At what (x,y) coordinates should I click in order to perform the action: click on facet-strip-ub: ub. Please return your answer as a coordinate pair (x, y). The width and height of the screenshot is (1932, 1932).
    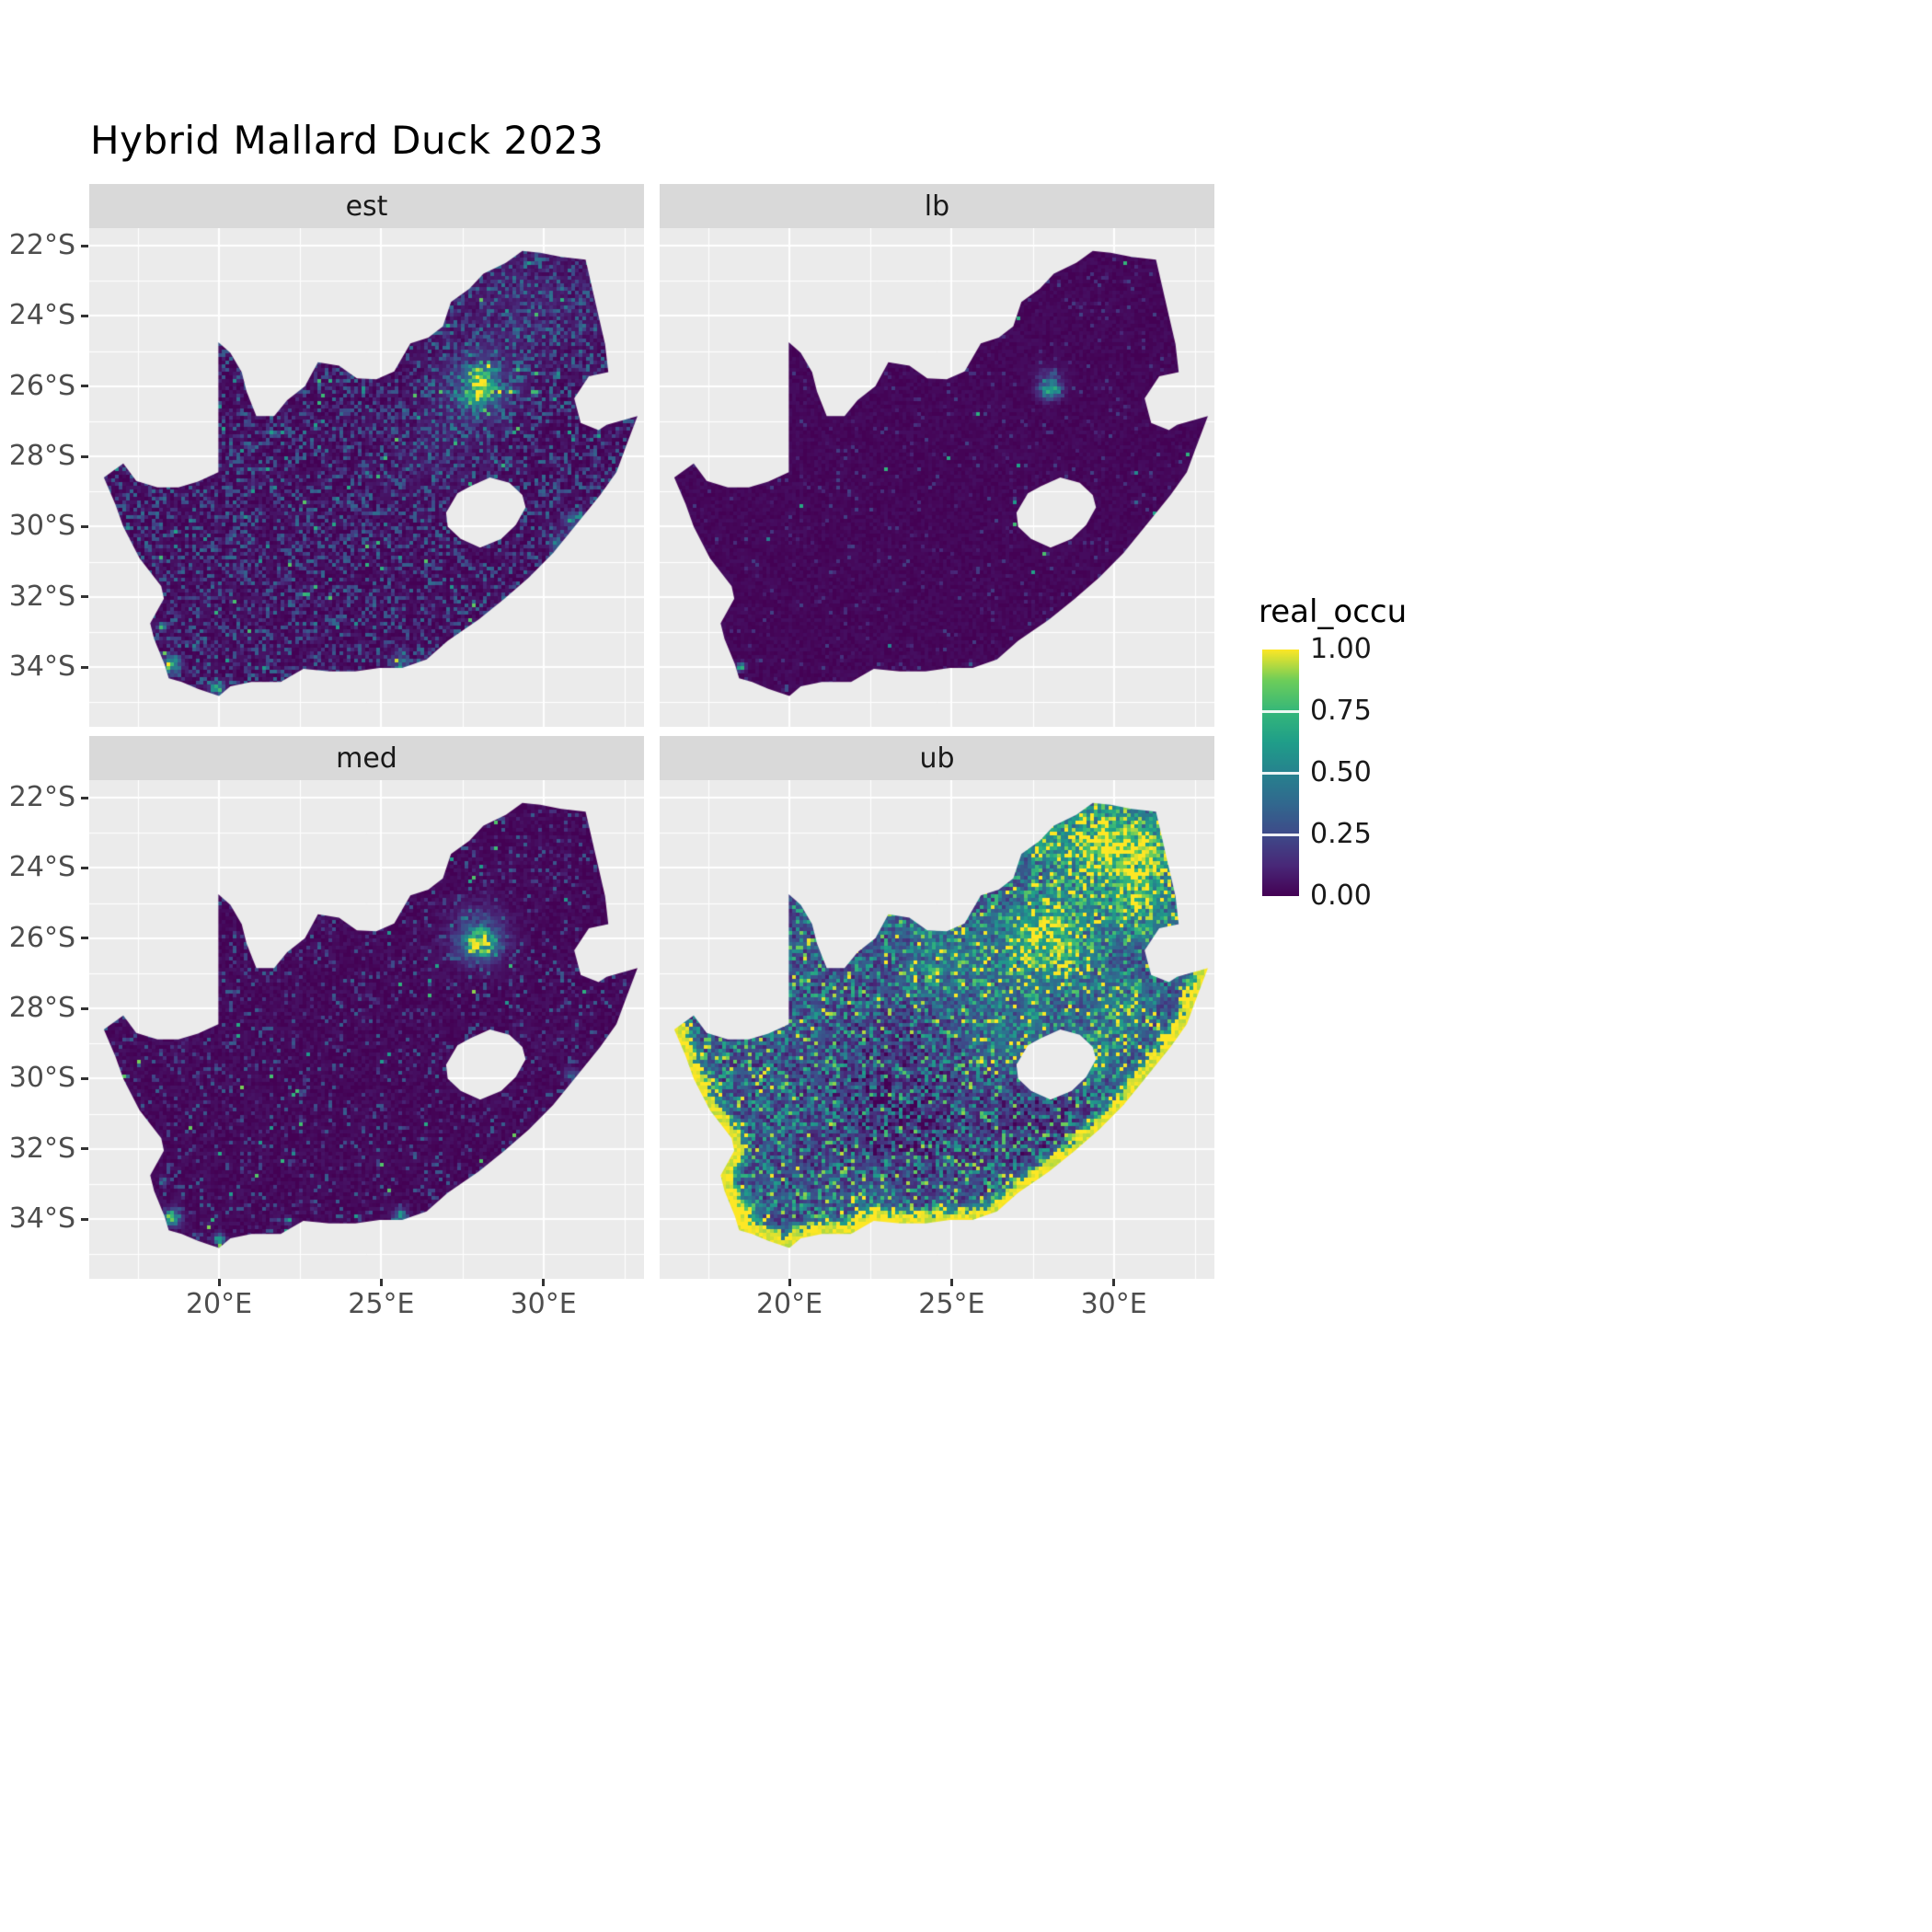
    Looking at the image, I should click on (937, 758).